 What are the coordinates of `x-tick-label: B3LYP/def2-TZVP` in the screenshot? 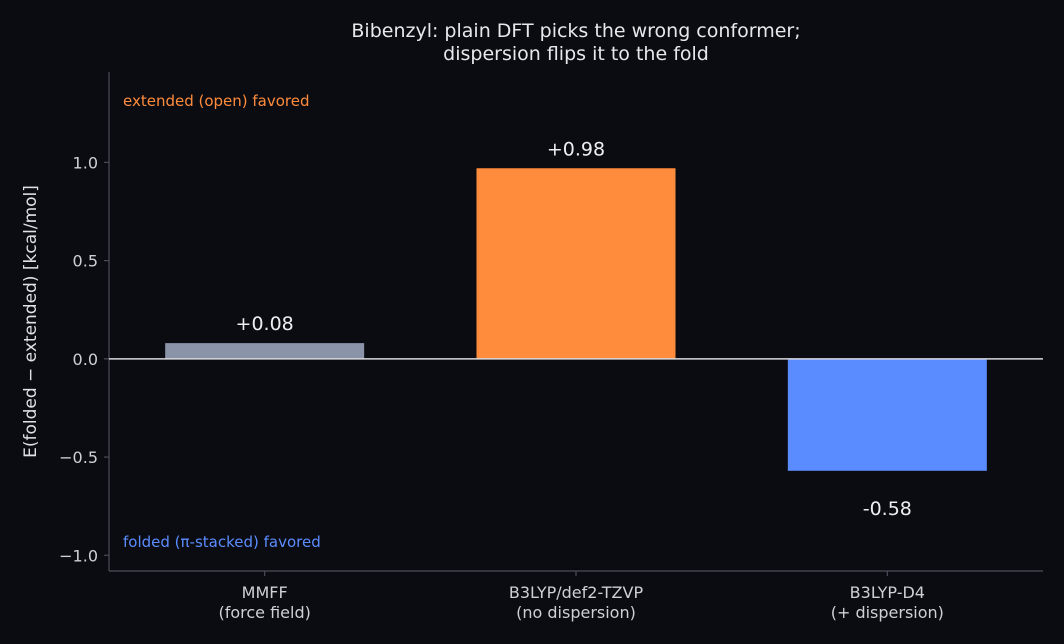 It's located at (576, 592).